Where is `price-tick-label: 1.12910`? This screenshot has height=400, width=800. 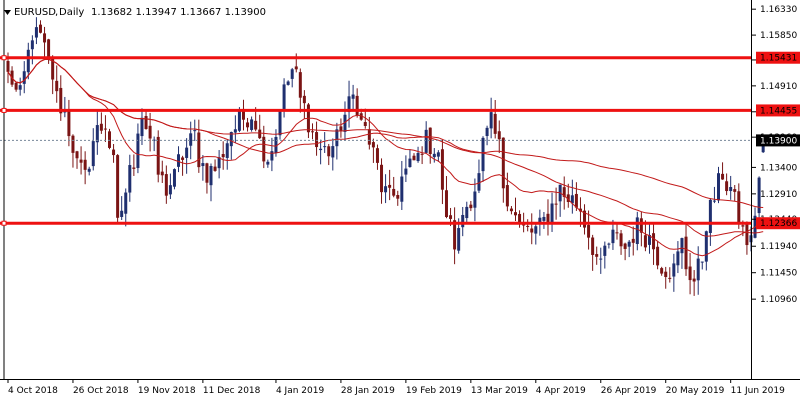 price-tick-label: 1.12910 is located at coordinates (778, 195).